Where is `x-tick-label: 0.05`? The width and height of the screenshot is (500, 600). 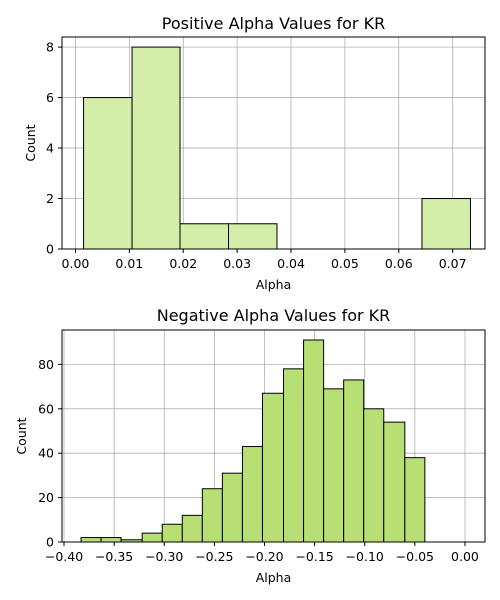 x-tick-label: 0.05 is located at coordinates (345, 263).